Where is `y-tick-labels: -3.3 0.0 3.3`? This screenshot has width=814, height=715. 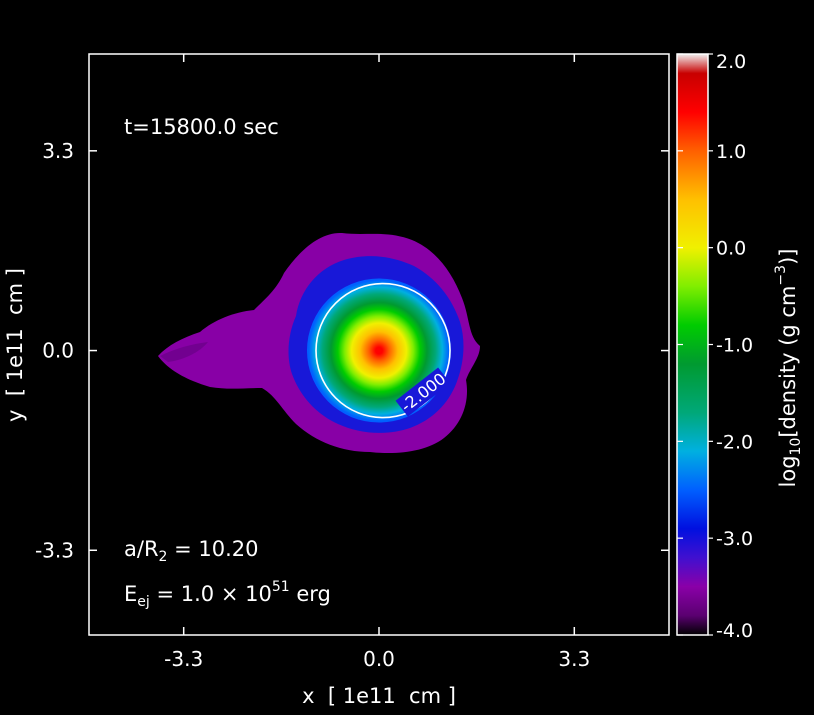
y-tick-labels: -3.3 0.0 3.3 is located at coordinates (54, 350).